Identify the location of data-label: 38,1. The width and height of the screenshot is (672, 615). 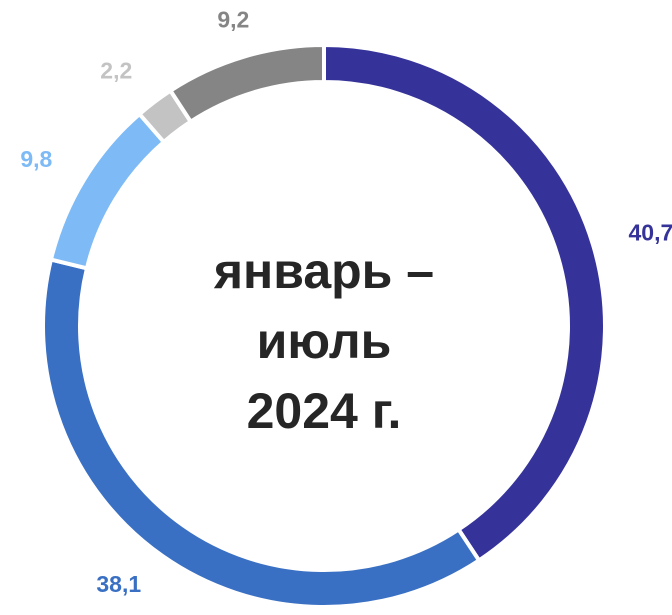
(118, 584).